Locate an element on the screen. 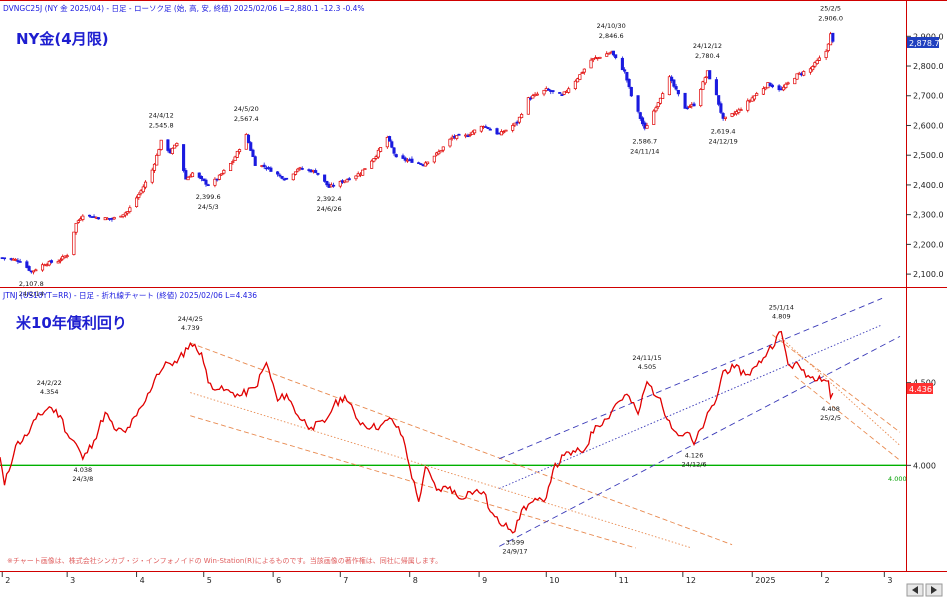  x-tick-label: 2 is located at coordinates (7, 580).